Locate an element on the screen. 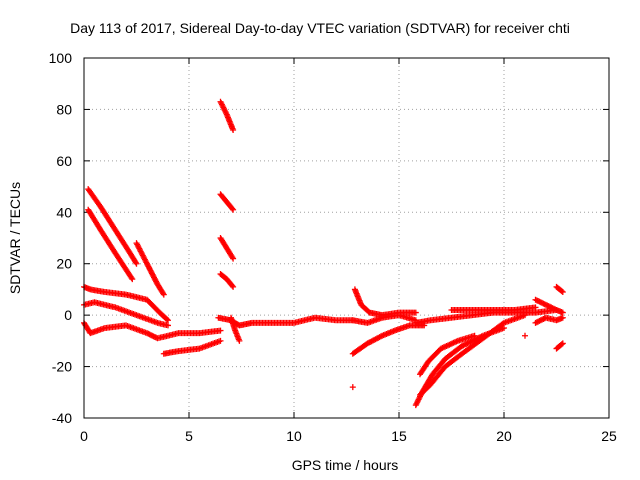  x-tick-label: 25 is located at coordinates (609, 436).